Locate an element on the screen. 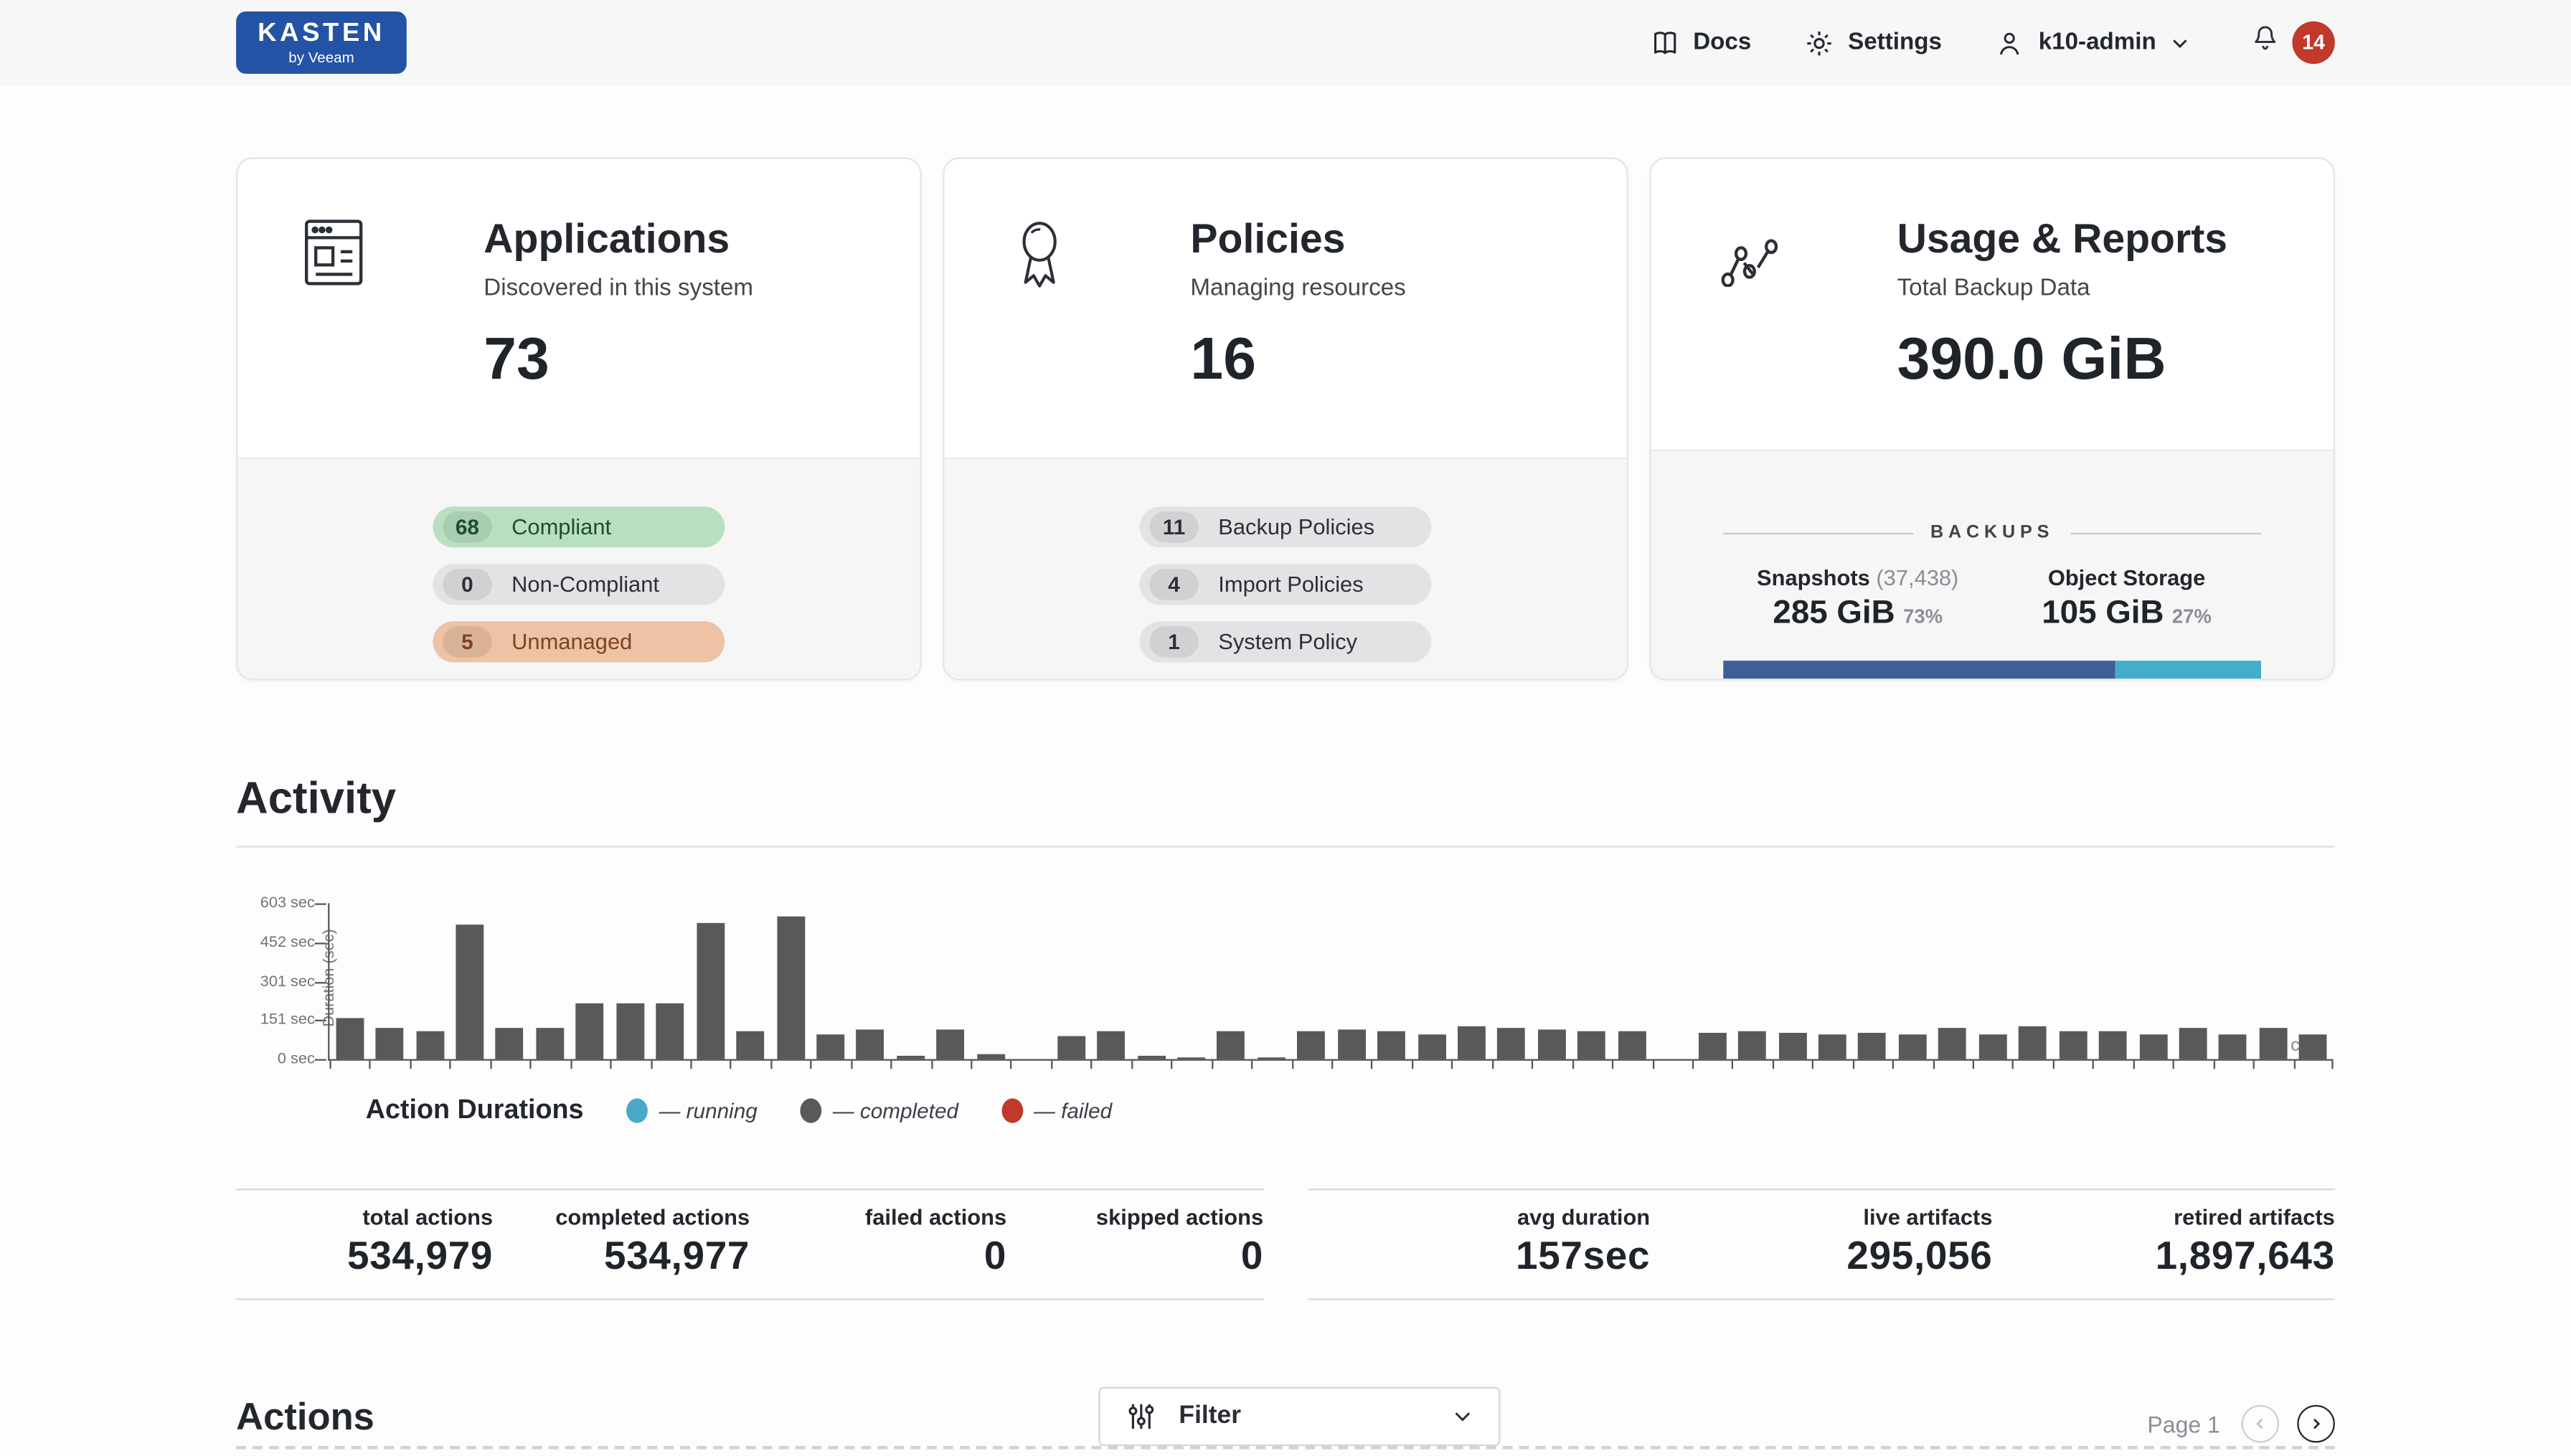  snapshots-label: Snapshots is located at coordinates (1813, 577).